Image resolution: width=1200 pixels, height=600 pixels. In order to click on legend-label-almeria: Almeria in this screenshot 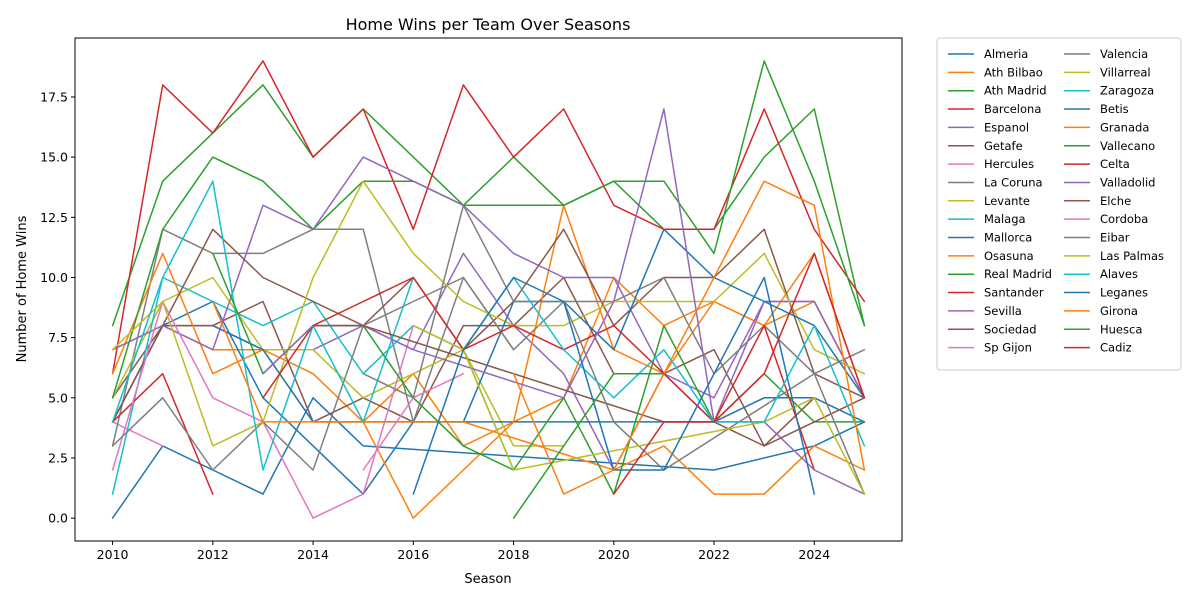, I will do `click(1006, 54)`.